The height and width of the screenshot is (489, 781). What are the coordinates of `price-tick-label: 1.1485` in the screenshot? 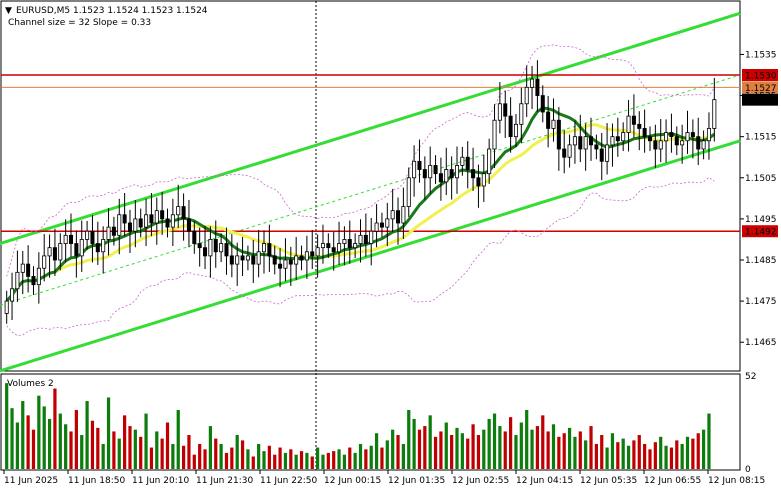 It's located at (761, 261).